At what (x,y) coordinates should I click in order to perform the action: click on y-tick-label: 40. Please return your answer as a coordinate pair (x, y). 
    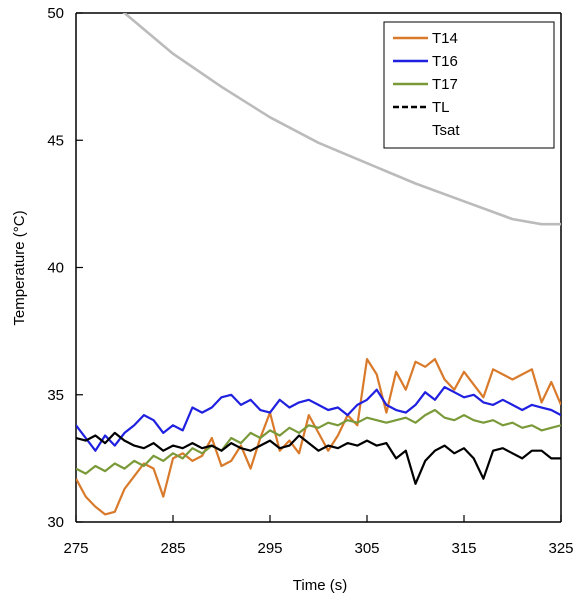
    Looking at the image, I should click on (55, 268).